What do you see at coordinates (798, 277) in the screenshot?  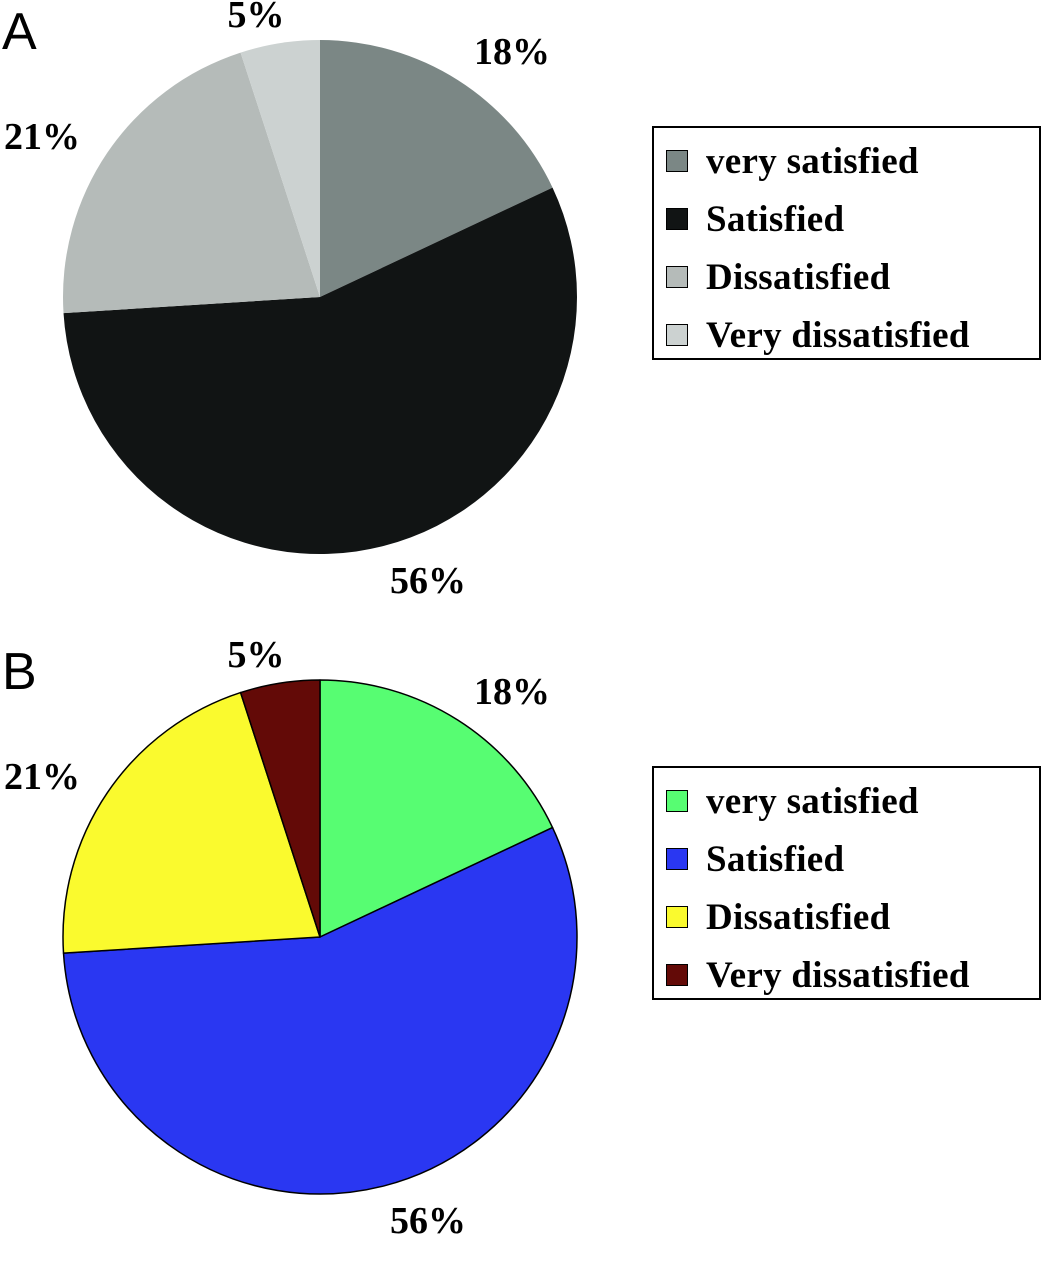 I see `legend-a-label-dissatisfied: Dissatisfied` at bounding box center [798, 277].